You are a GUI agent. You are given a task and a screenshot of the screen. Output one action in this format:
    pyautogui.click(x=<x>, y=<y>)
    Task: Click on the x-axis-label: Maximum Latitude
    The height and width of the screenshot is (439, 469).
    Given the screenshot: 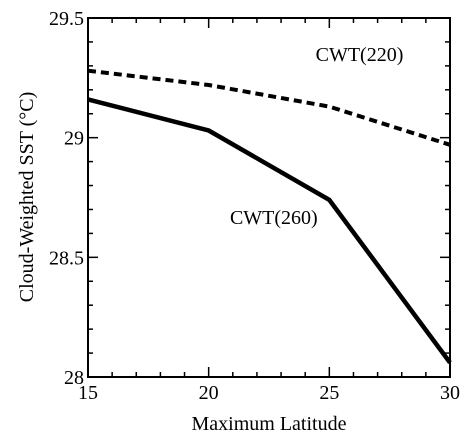 What is the action you would take?
    pyautogui.click(x=269, y=424)
    